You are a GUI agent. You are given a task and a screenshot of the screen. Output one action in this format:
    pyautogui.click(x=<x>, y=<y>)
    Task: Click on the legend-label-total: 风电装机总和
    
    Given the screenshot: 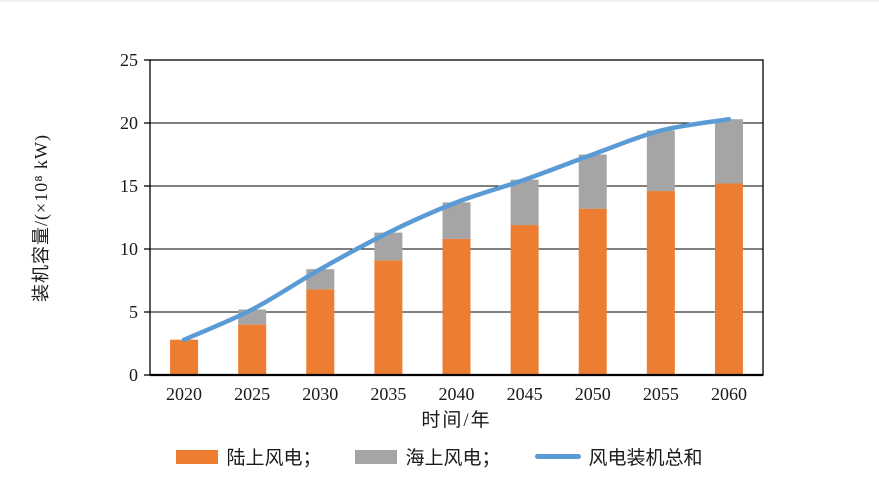 What is the action you would take?
    pyautogui.click(x=645, y=458)
    